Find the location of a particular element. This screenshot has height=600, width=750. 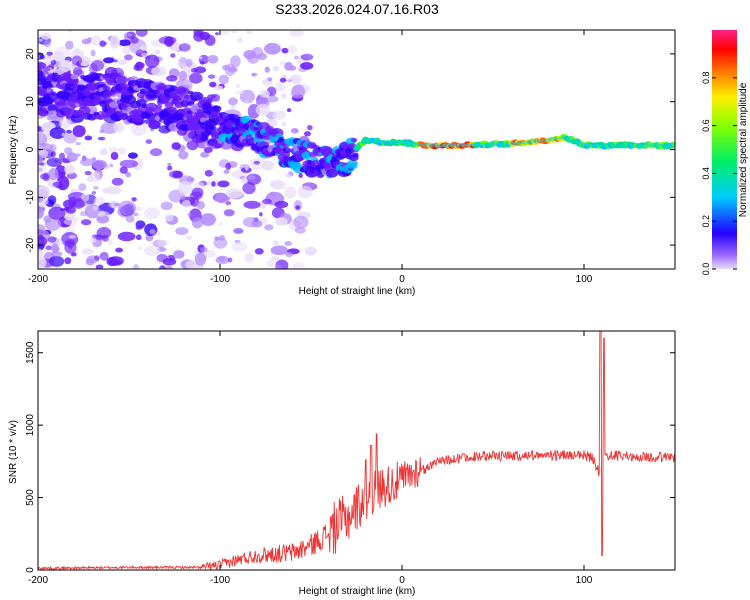

spectrogram-xtick-label: -200 is located at coordinates (38, 279).